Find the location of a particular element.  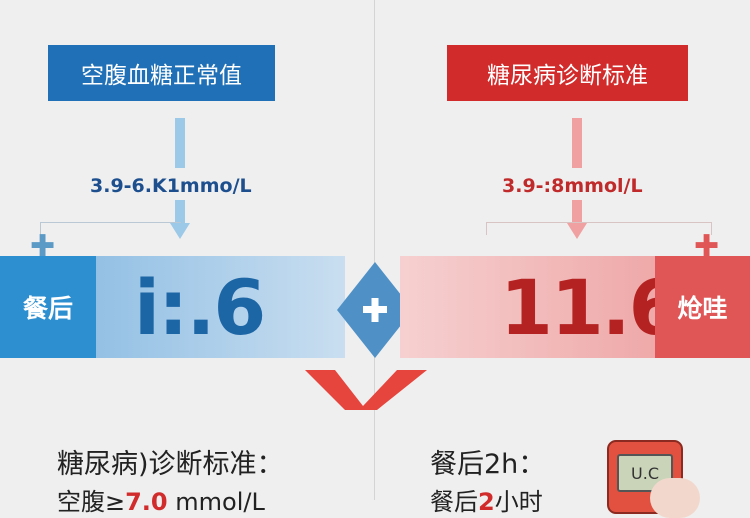

line-unit: mmol/L is located at coordinates (216, 502).